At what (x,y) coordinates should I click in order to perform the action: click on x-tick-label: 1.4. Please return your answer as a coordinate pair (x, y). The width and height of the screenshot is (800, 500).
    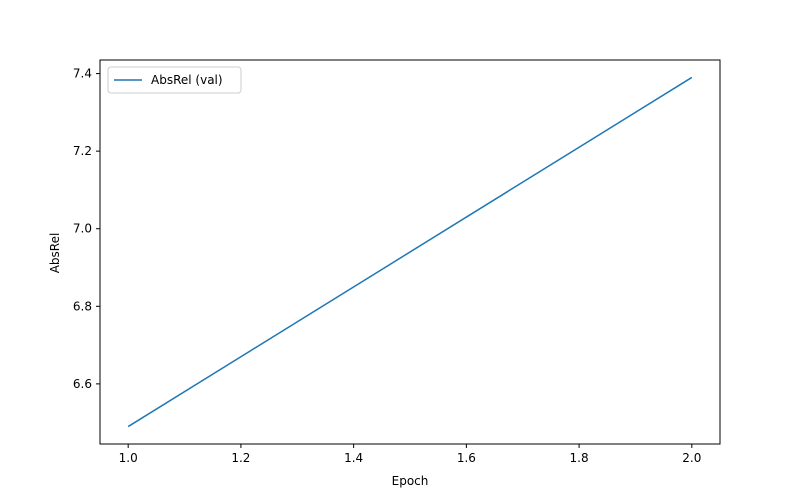
    Looking at the image, I should click on (353, 458).